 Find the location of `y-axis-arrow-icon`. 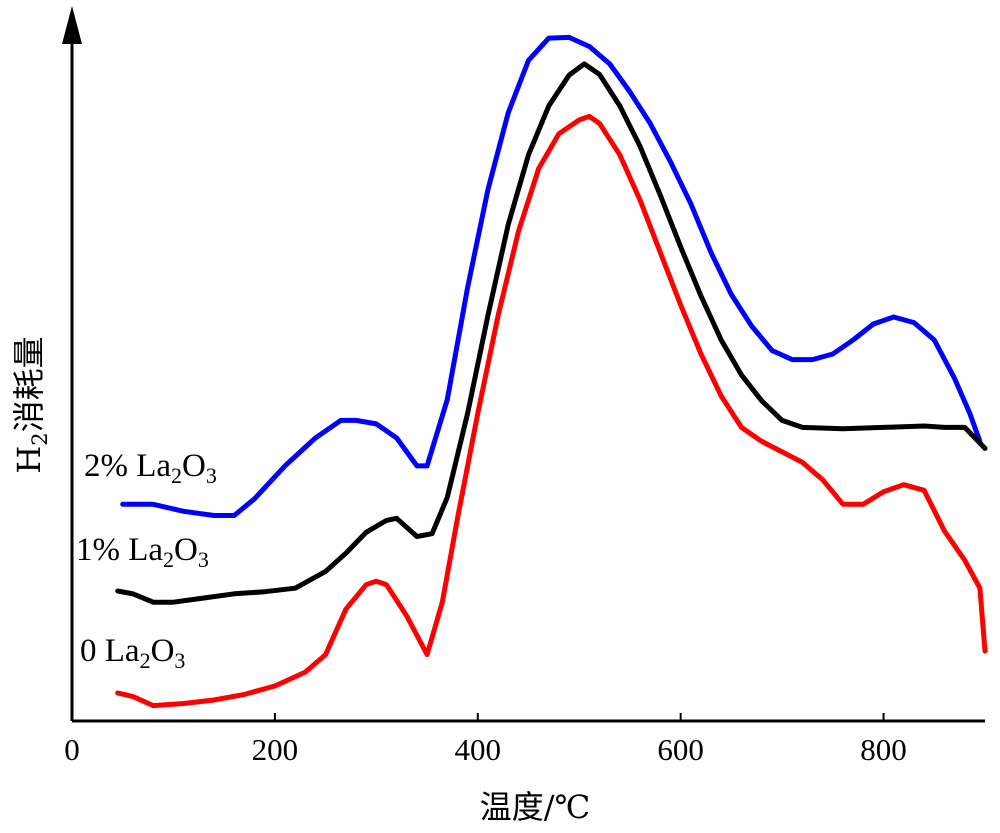

y-axis-arrow-icon is located at coordinates (72, 25).